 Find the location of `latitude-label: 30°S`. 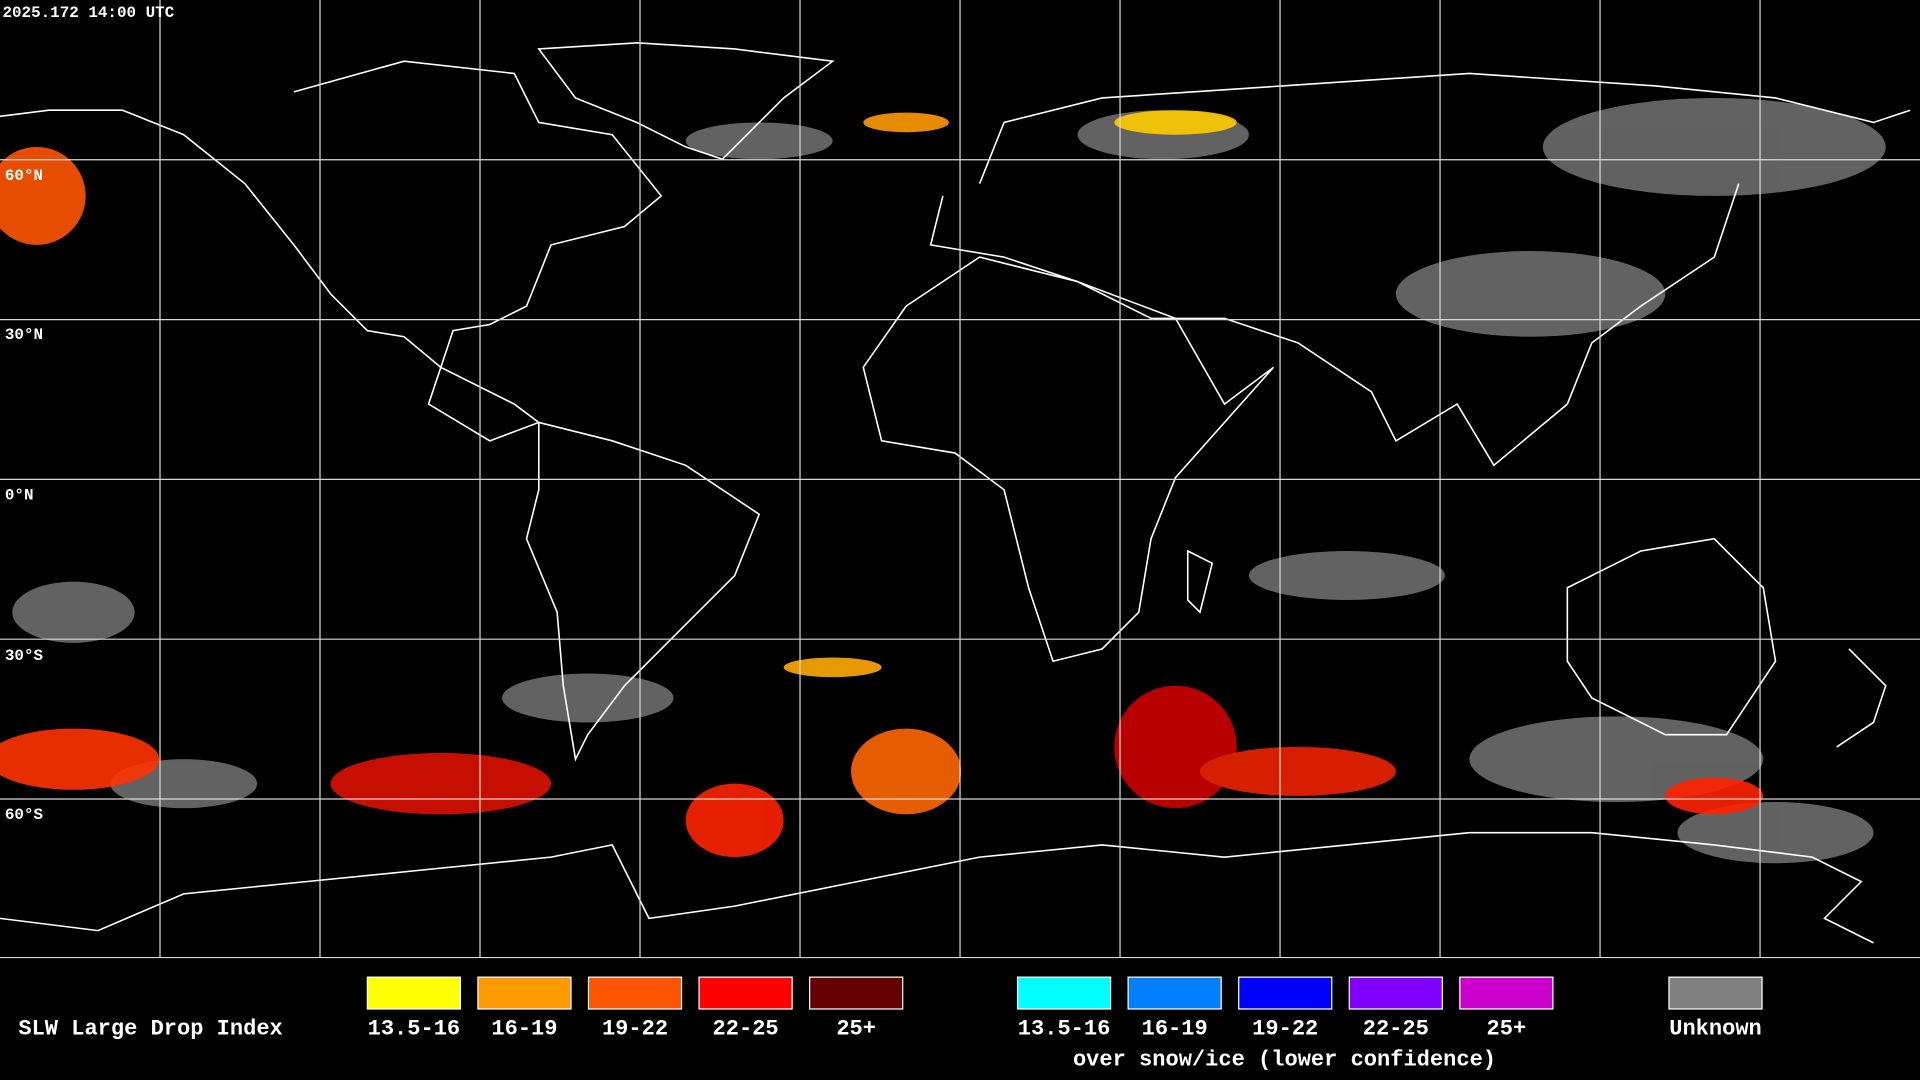

latitude-label: 30°S is located at coordinates (24, 656).